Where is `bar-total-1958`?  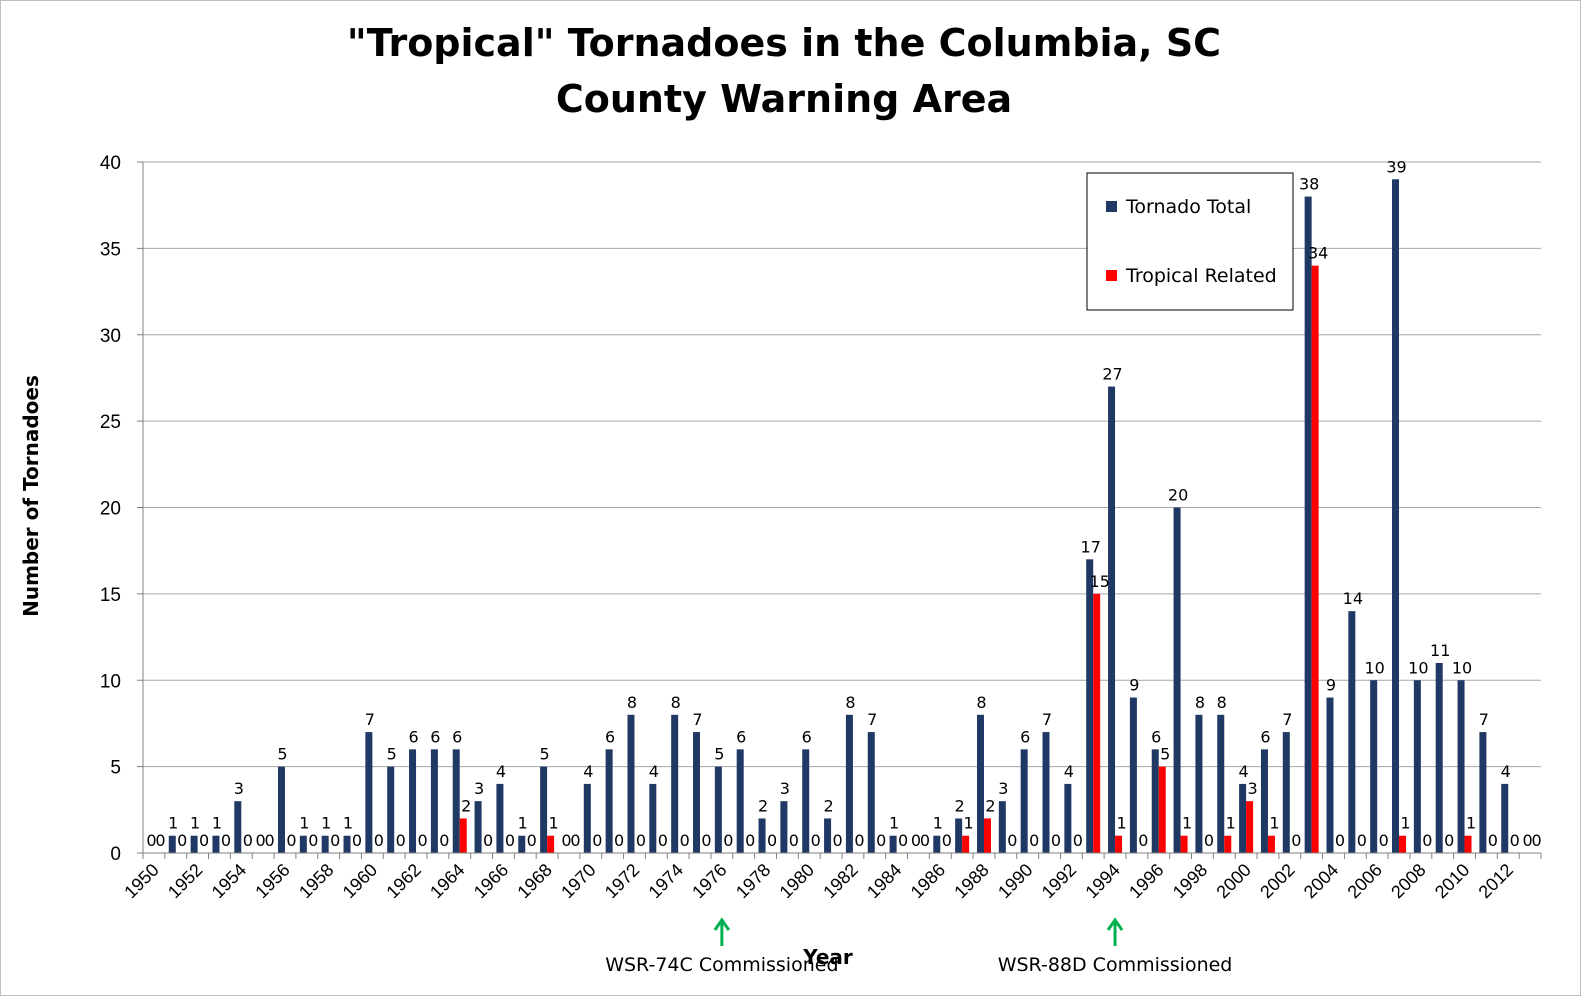 bar-total-1958 is located at coordinates (325, 844).